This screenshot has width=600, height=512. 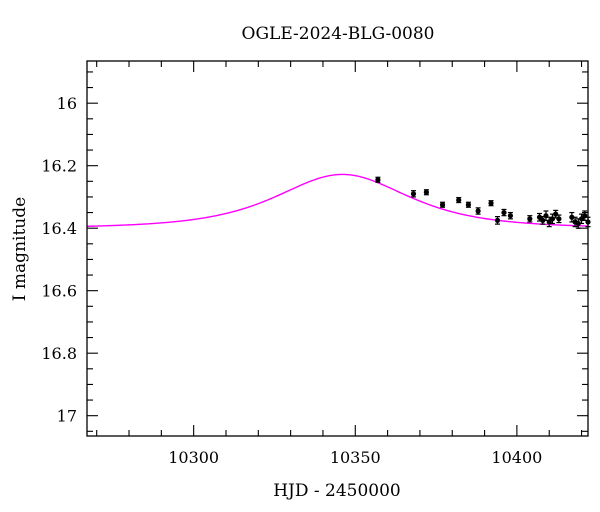 I want to click on model-curve-layer, so click(x=337, y=200).